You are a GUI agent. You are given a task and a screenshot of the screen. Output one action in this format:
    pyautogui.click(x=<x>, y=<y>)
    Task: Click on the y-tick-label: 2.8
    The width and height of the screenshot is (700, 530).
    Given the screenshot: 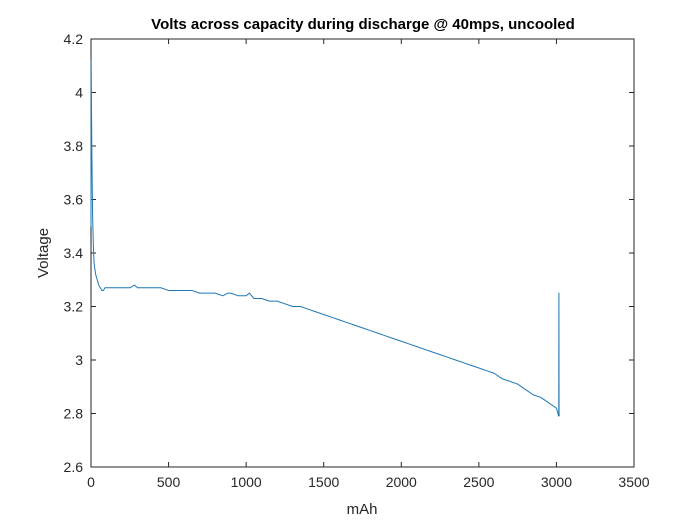 What is the action you would take?
    pyautogui.click(x=74, y=414)
    